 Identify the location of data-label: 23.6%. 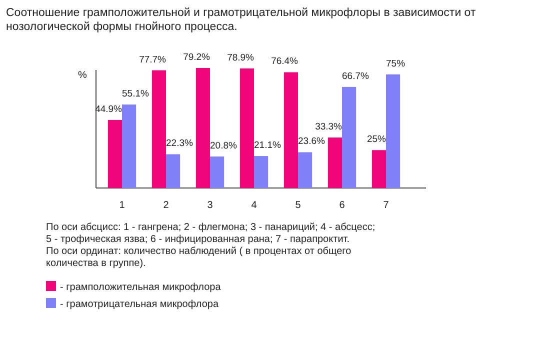
(312, 142).